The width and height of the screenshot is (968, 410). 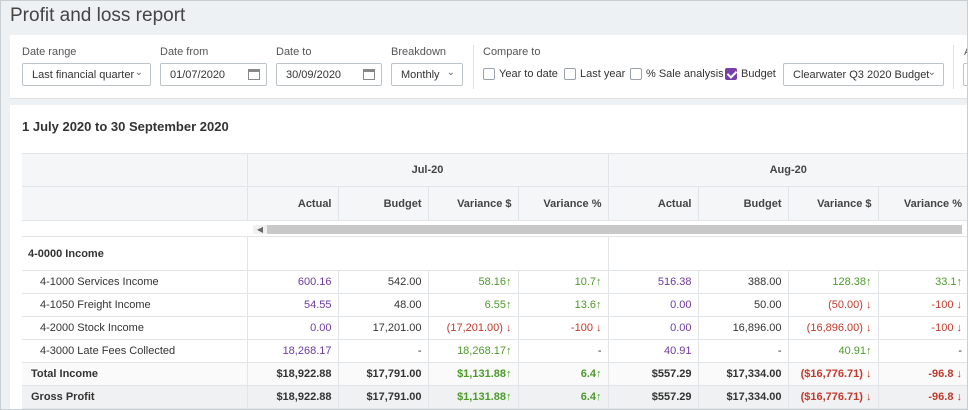 I want to click on overflow-label: A, so click(x=965, y=52).